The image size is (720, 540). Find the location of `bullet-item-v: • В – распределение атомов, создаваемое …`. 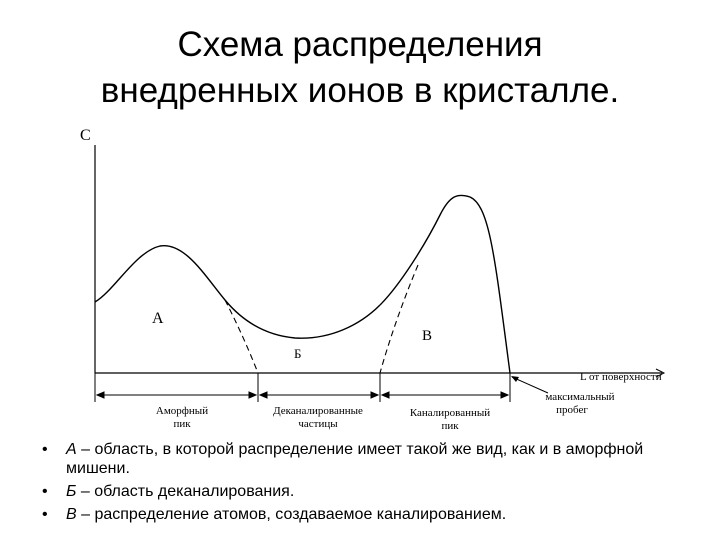

bullet-item-v: • В – распределение атомов, создаваемое … is located at coordinates (368, 514).